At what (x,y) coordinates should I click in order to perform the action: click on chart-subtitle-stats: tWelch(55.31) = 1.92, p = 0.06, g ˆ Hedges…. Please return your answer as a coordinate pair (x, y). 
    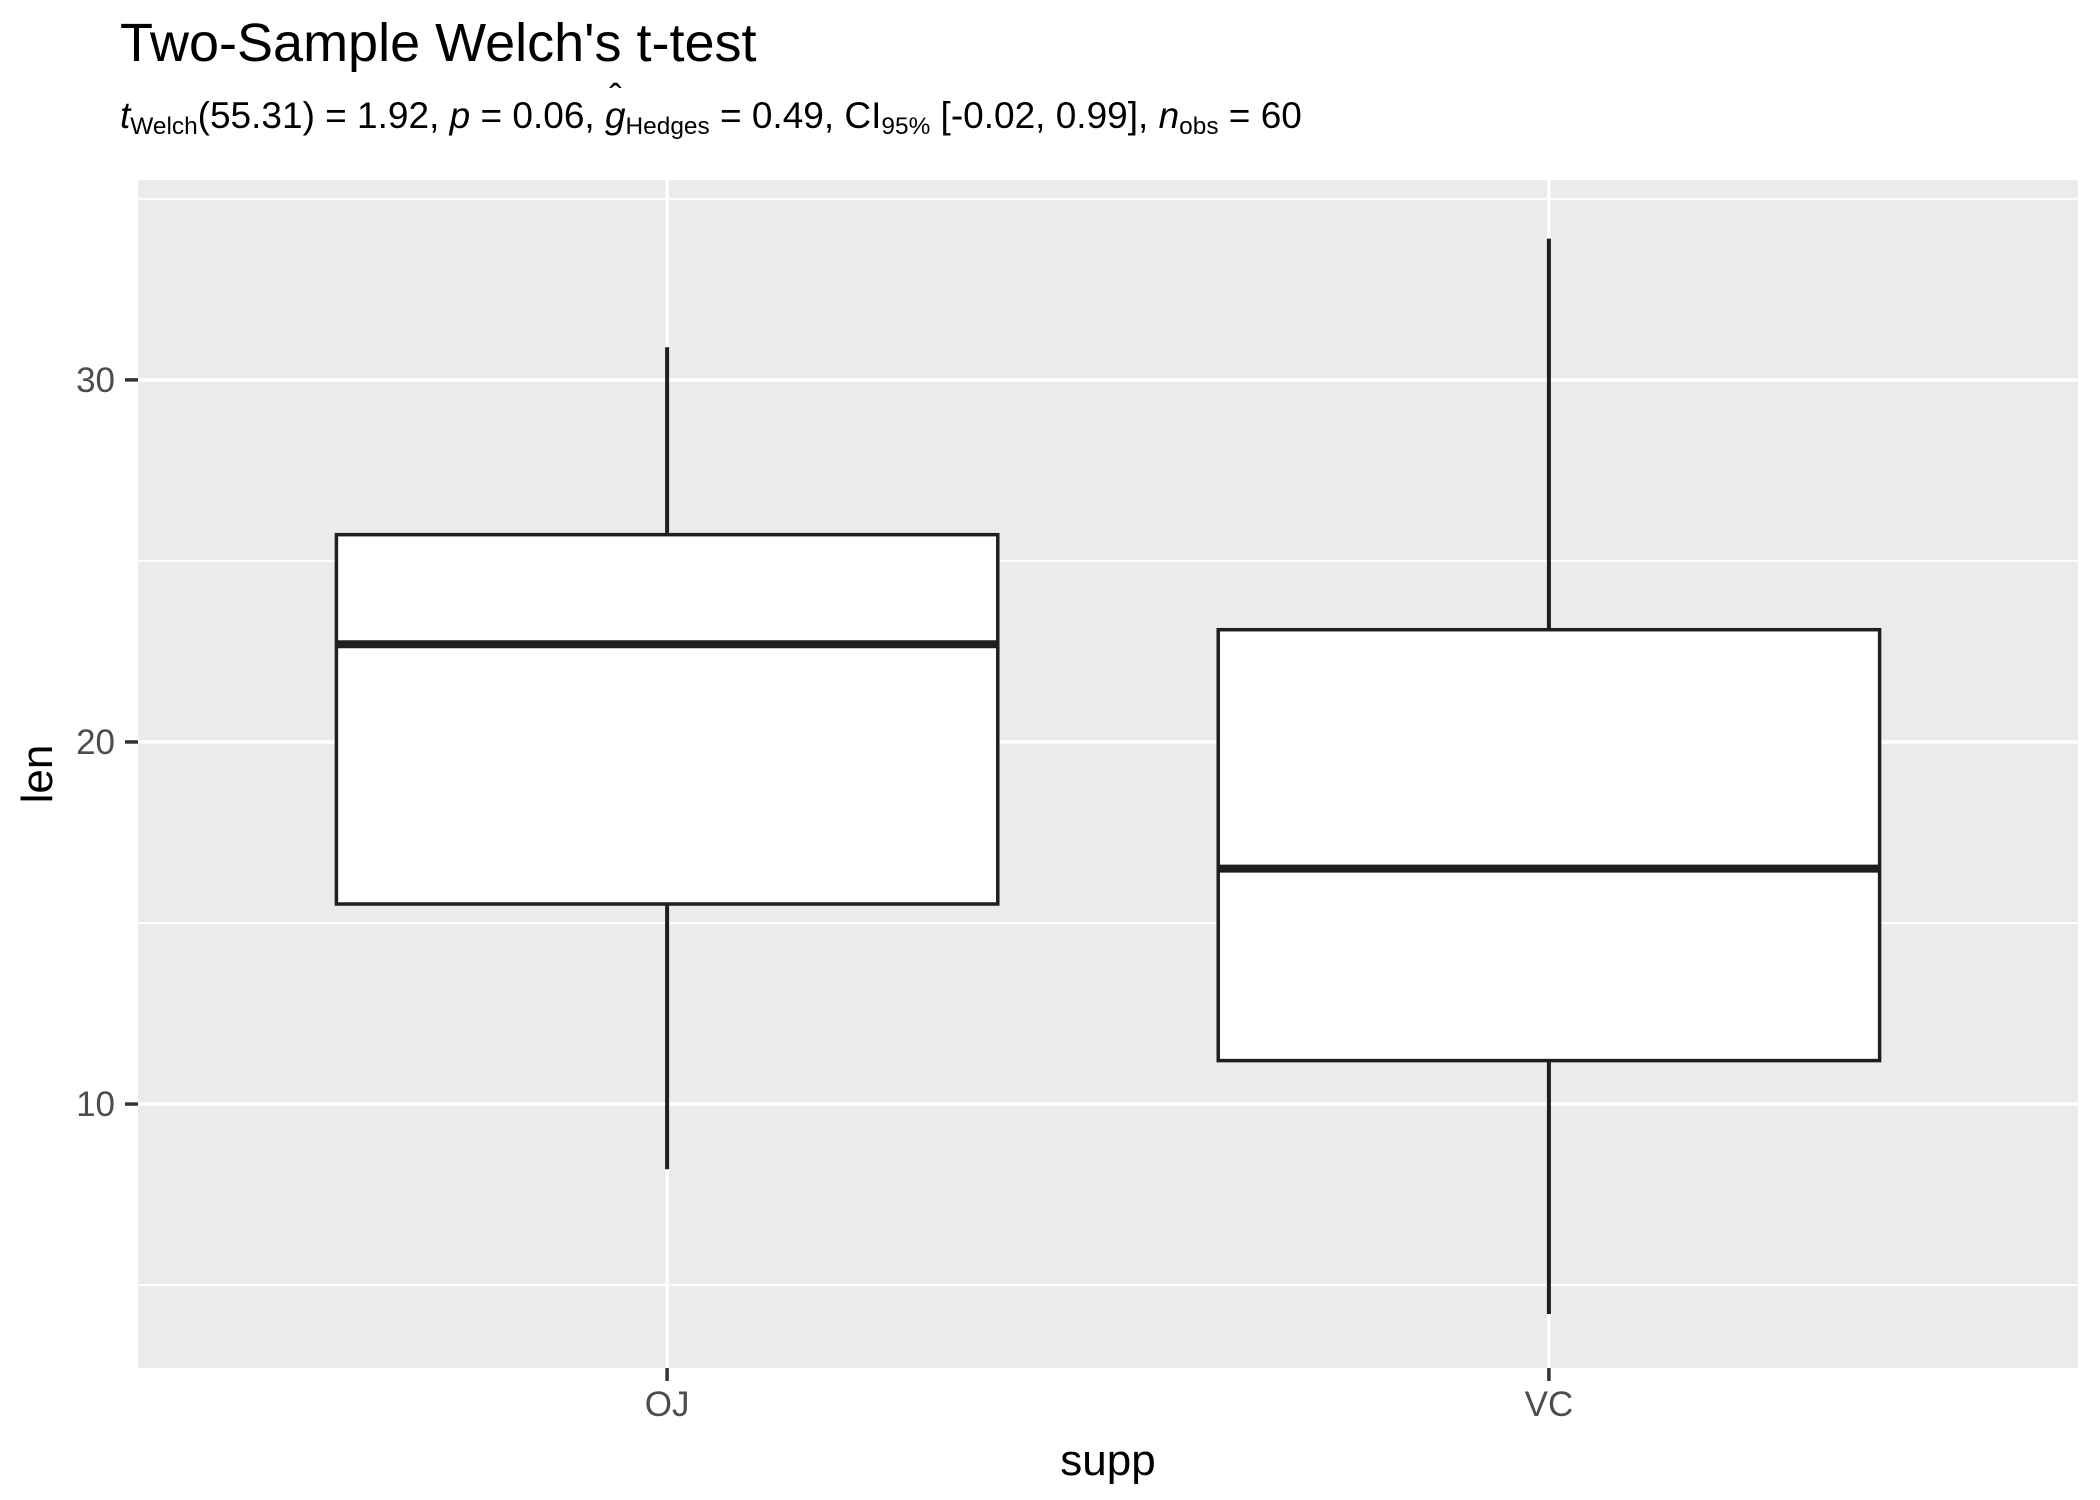
    Looking at the image, I should click on (711, 108).